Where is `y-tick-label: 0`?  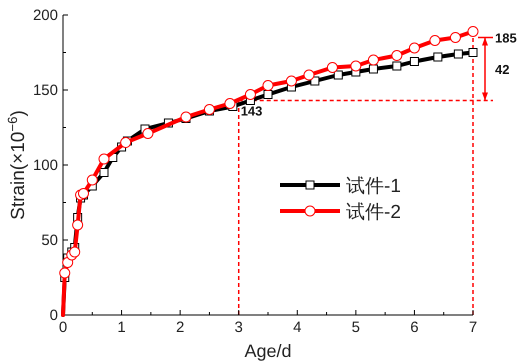
y-tick-label: 0 is located at coordinates (54, 315).